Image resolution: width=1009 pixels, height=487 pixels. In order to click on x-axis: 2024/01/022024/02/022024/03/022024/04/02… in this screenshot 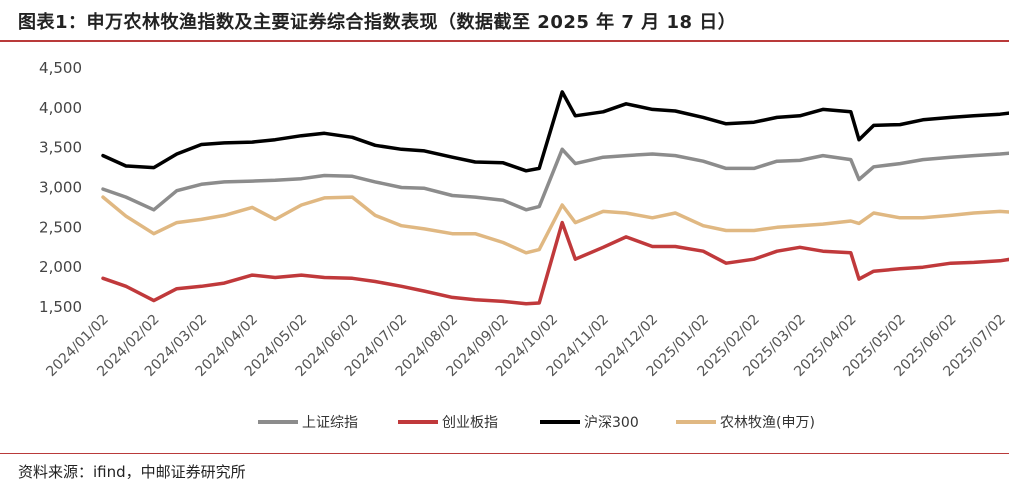, I will do `click(525, 346)`.